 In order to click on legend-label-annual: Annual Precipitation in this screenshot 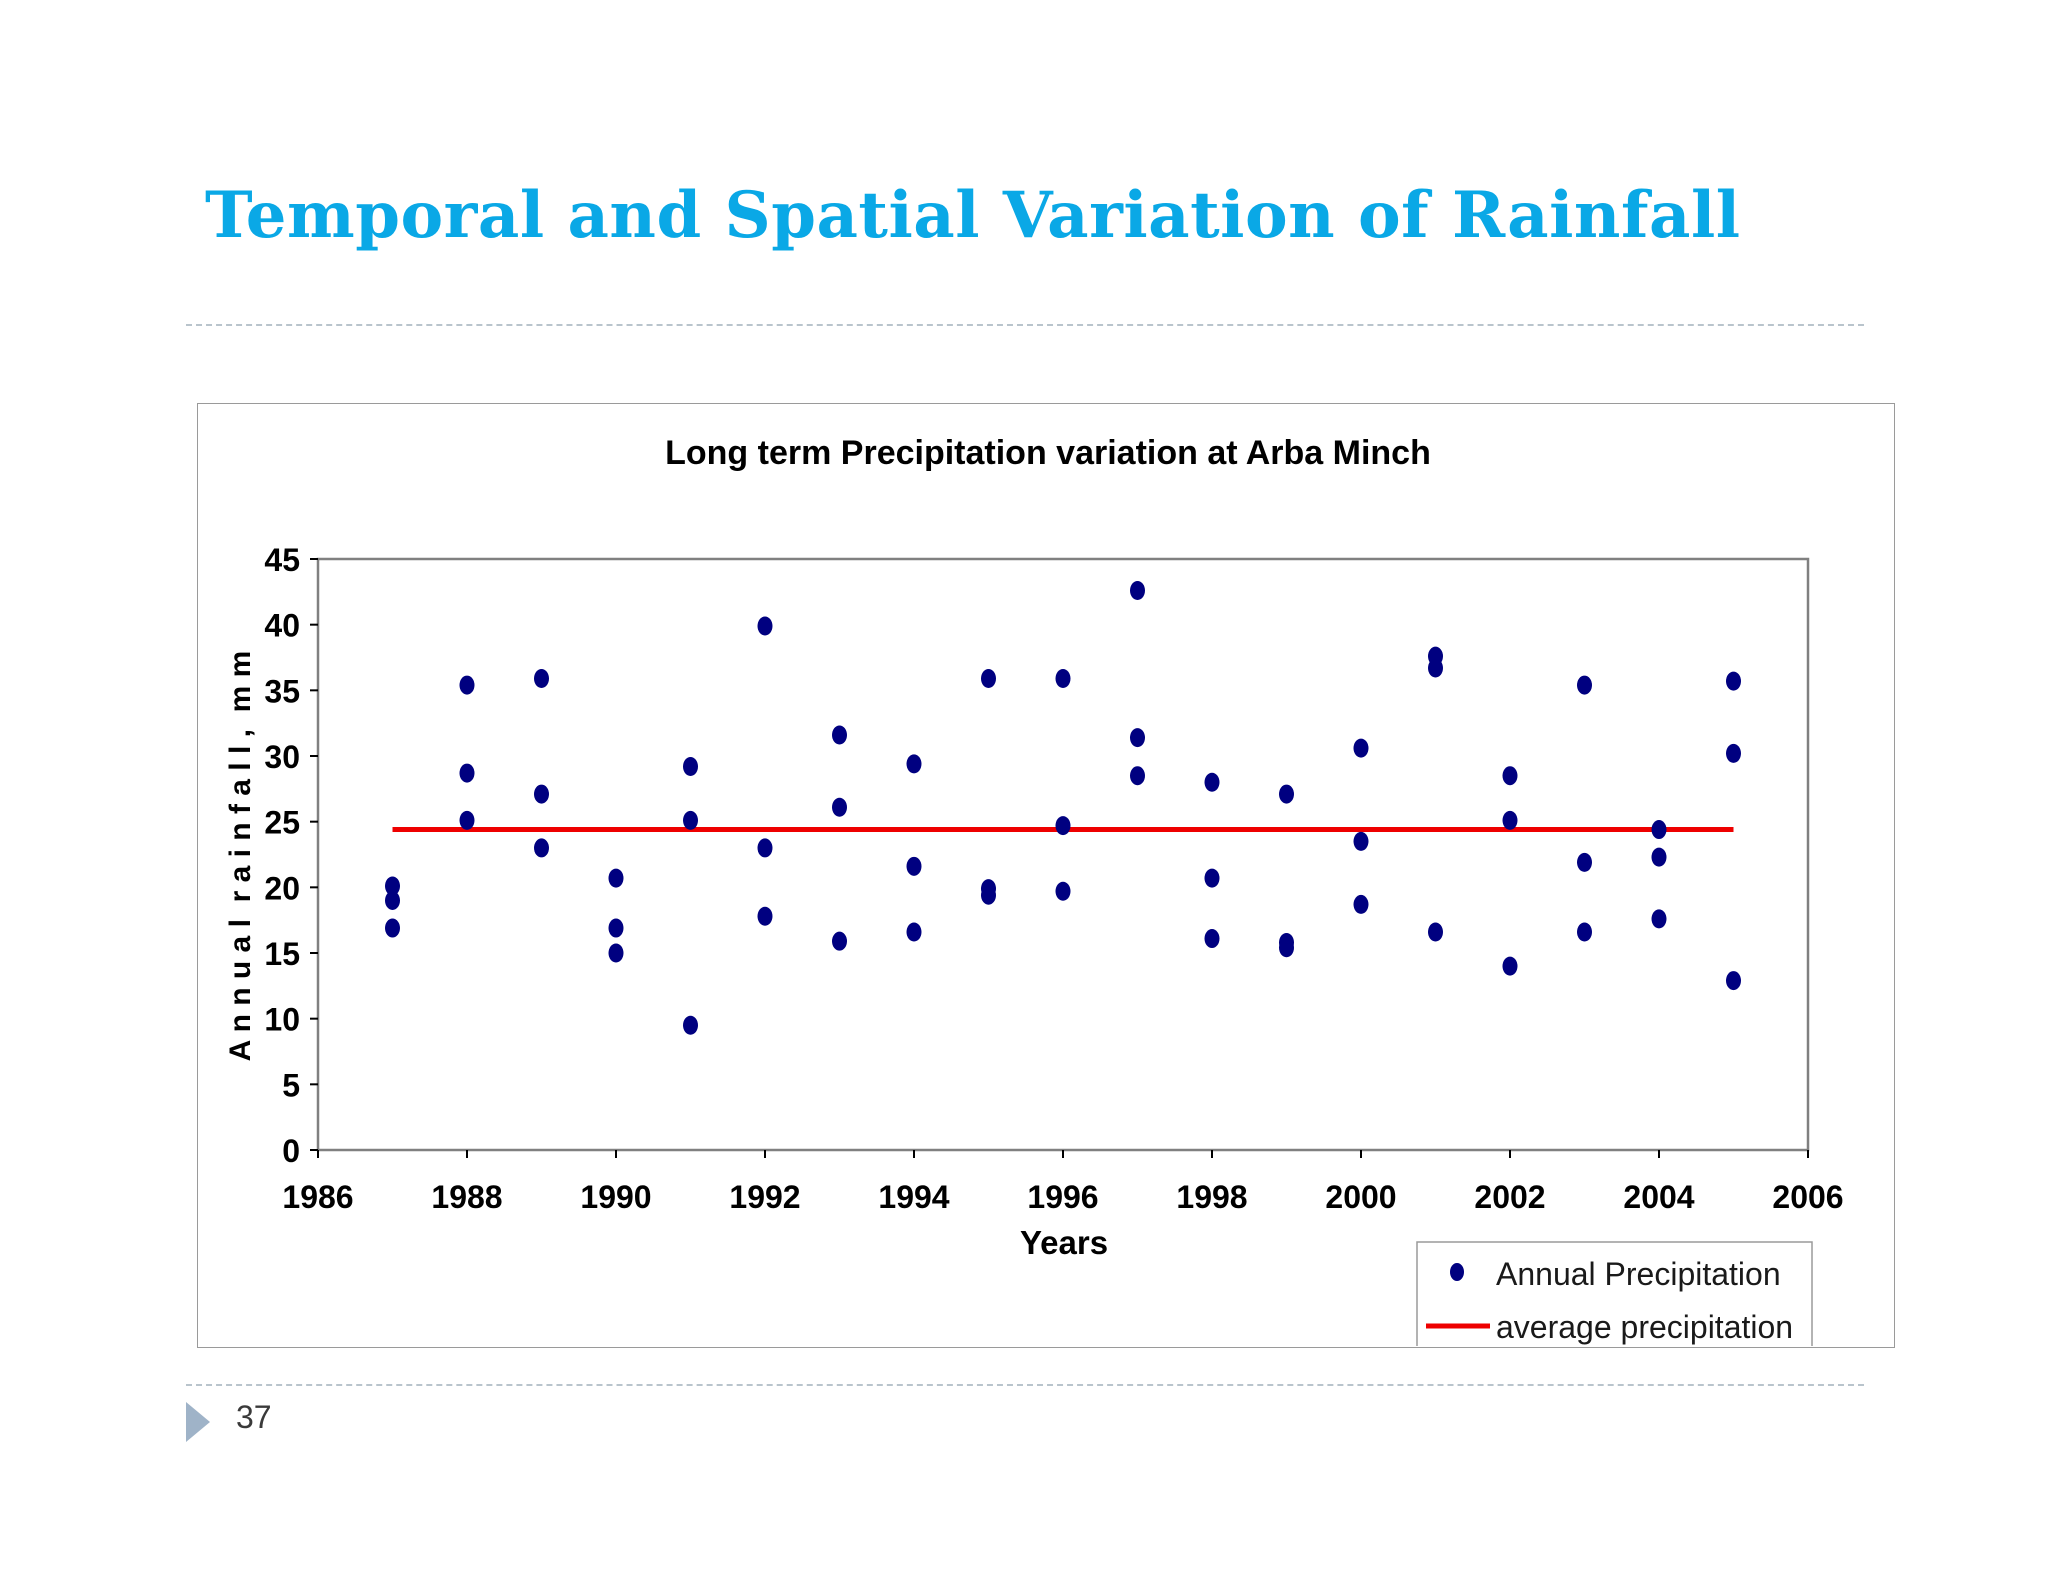, I will do `click(1638, 1274)`.